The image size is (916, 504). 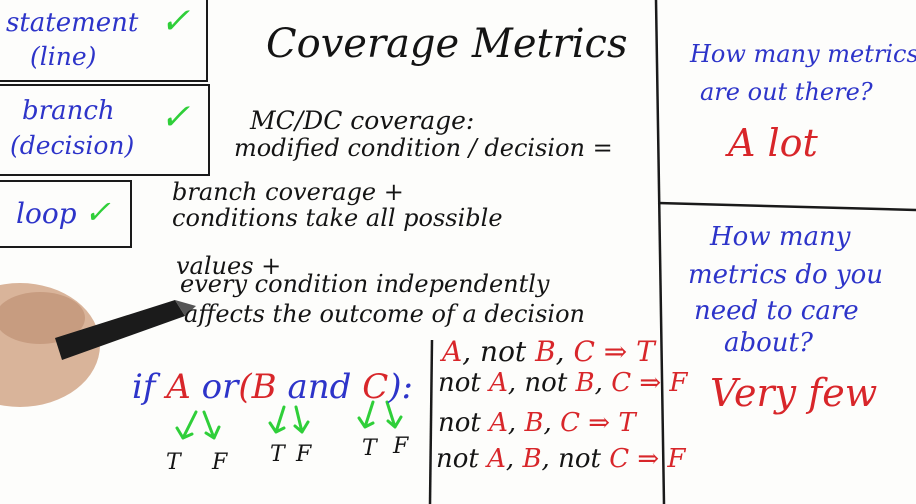 What do you see at coordinates (97, 212) in the screenshot?
I see `loop-check-icon: ✓` at bounding box center [97, 212].